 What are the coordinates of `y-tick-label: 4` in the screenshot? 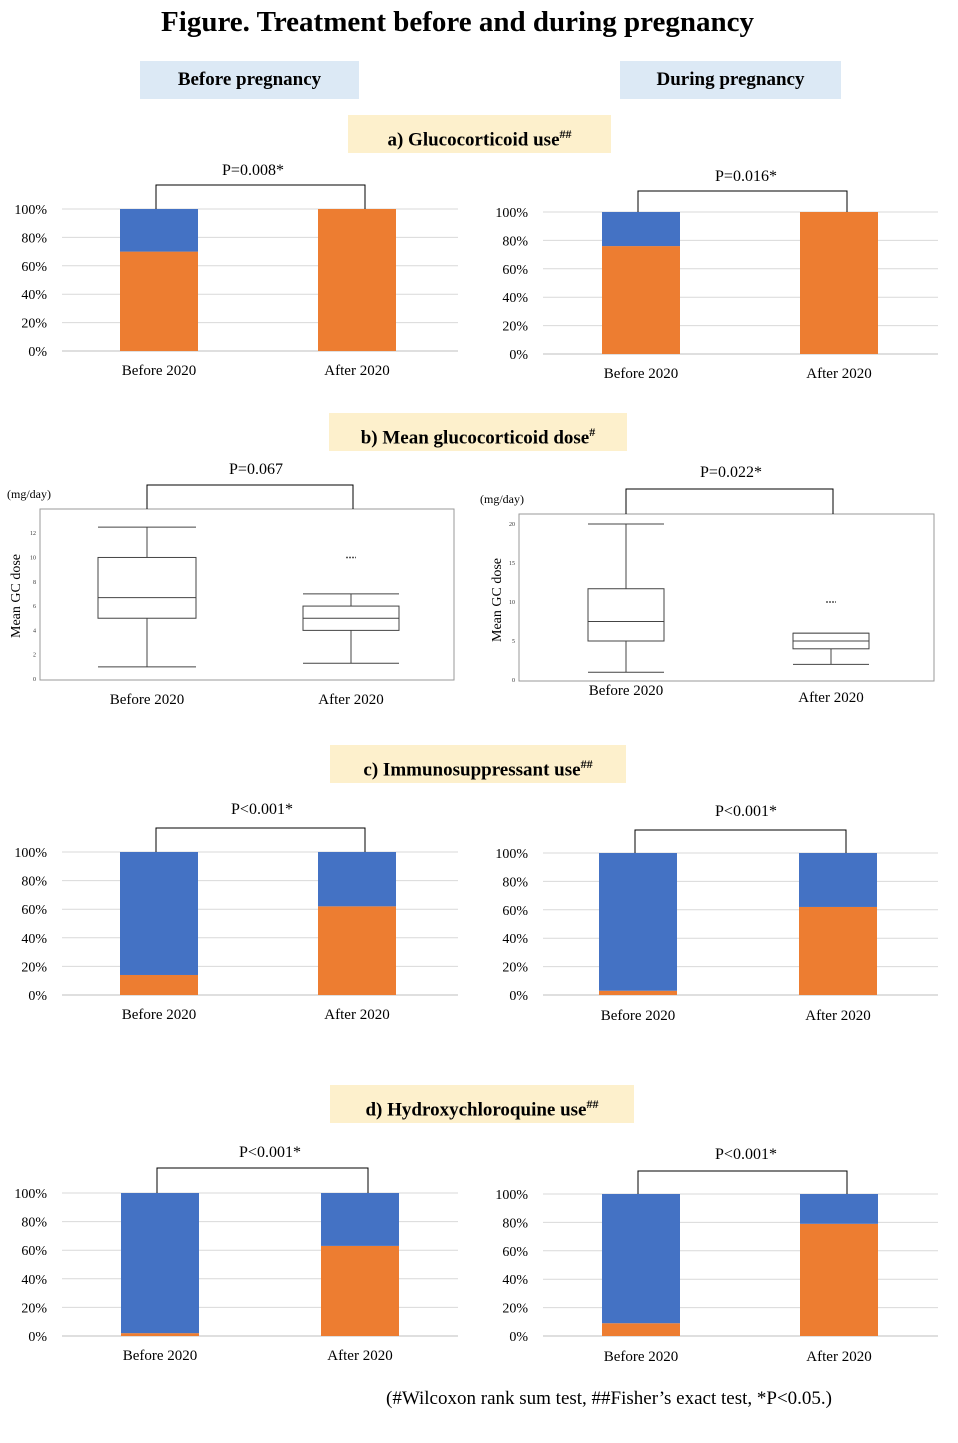 It's located at (34, 631).